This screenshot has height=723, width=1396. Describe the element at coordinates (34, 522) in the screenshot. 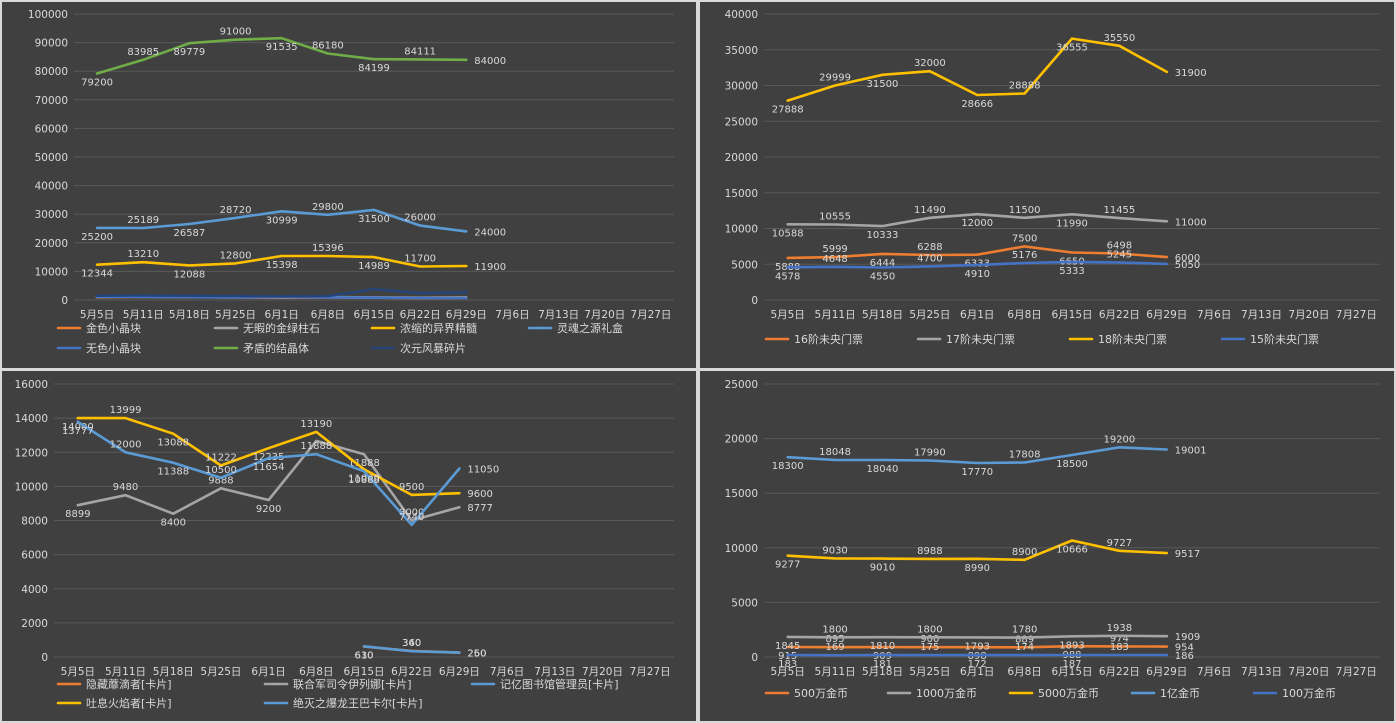

I see `y-tick-label: 8000` at that location.